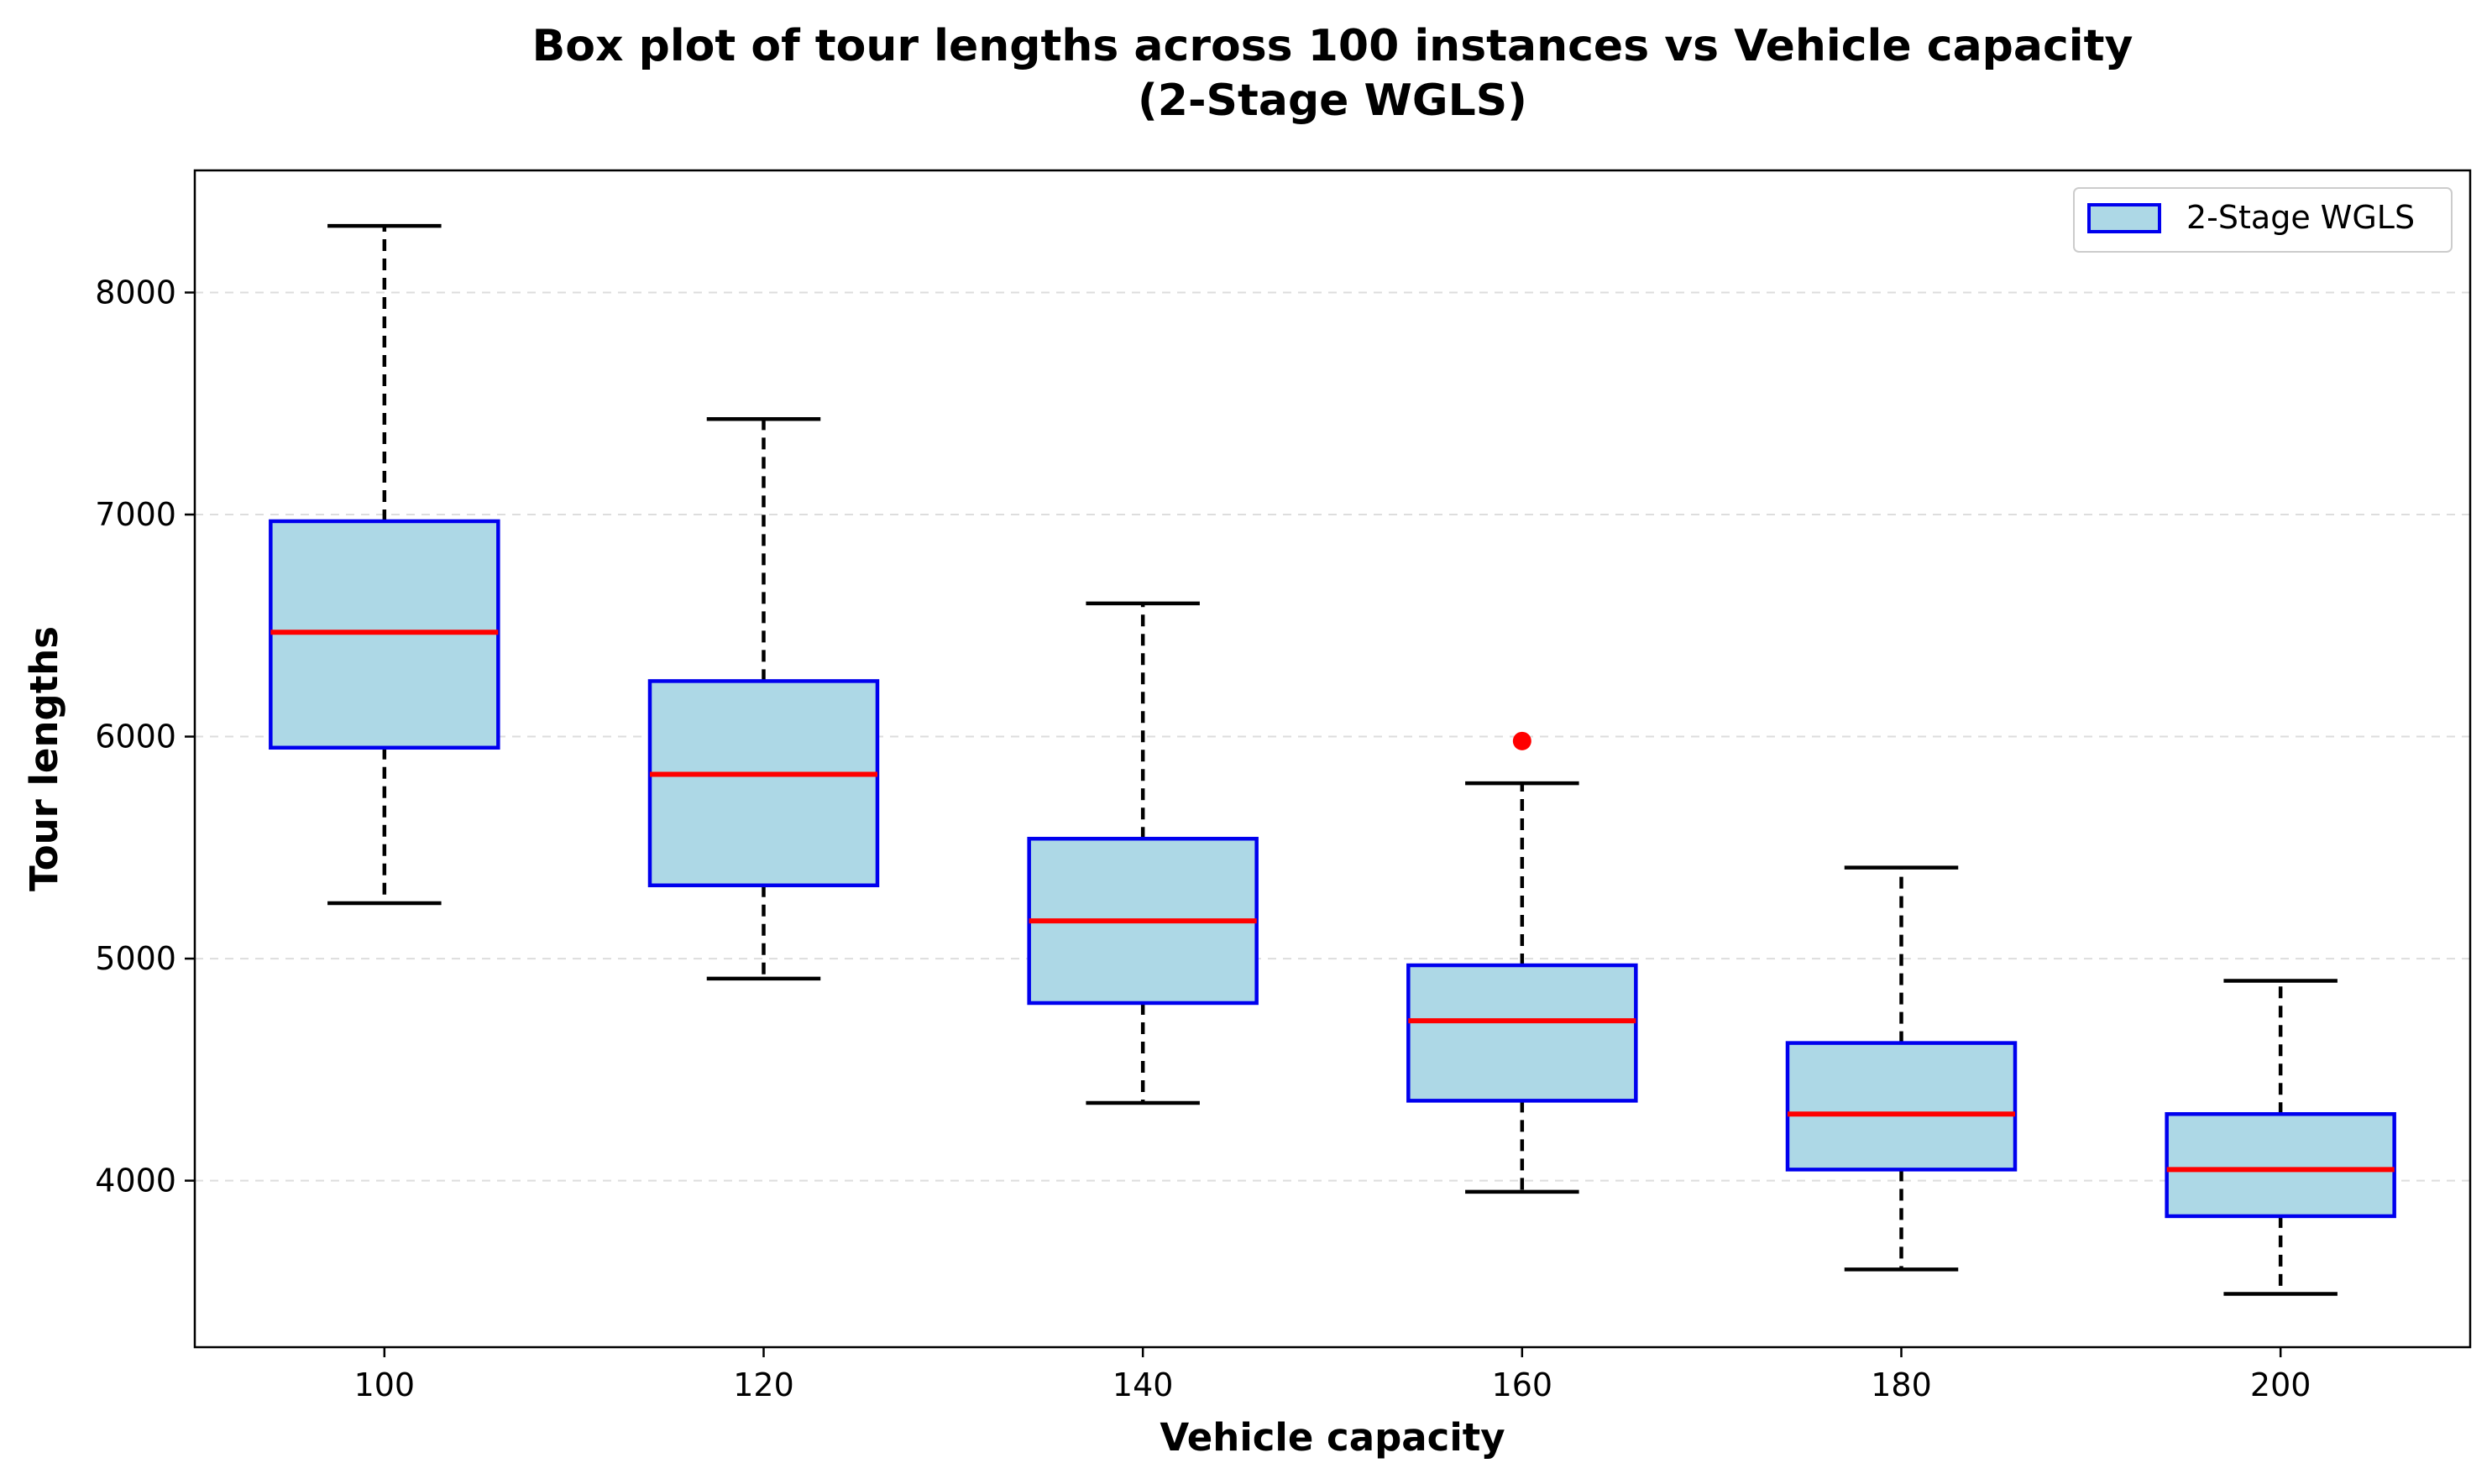 The height and width of the screenshot is (1484, 2492). Describe the element at coordinates (2124, 218) in the screenshot. I see `legend-swatch` at that location.